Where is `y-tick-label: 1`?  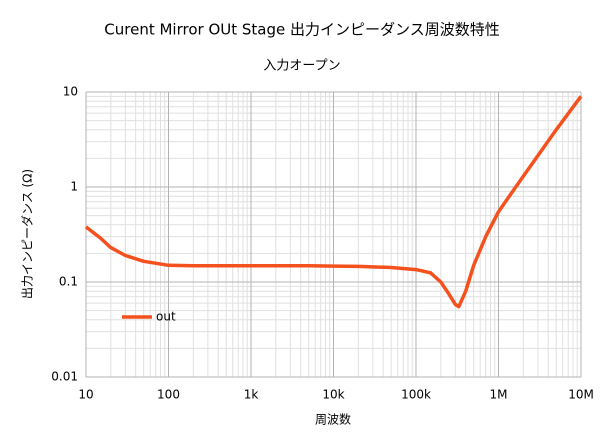 y-tick-label: 1 is located at coordinates (74, 187).